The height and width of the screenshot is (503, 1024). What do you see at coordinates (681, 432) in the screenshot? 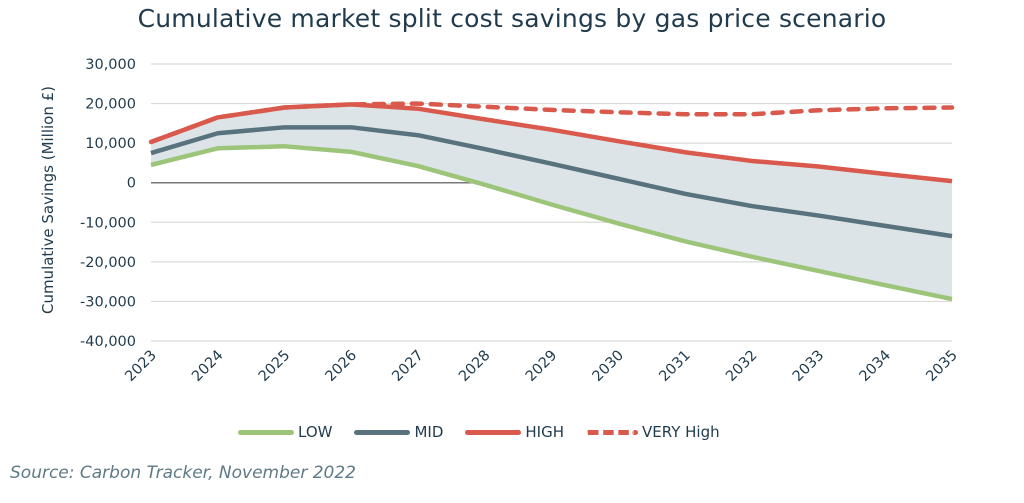
I see `legend-label-very-high: VERY High` at bounding box center [681, 432].